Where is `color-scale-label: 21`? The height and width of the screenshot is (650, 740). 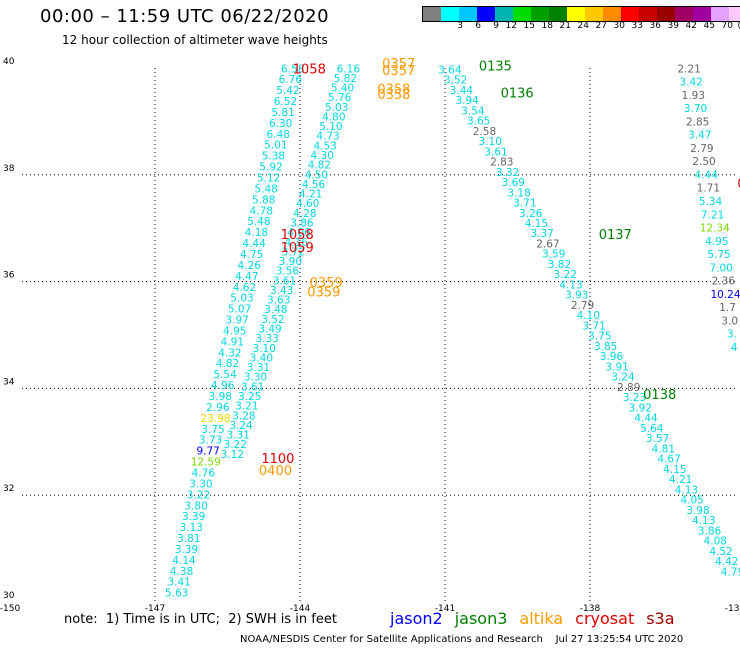 color-scale-label: 21 is located at coordinates (565, 26).